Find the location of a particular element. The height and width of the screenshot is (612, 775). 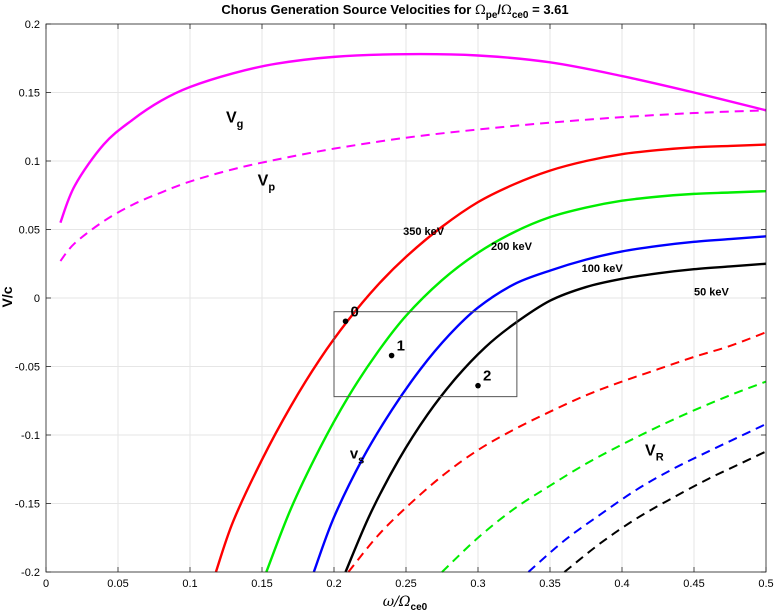

annotation-0: Vg is located at coordinates (234, 120).